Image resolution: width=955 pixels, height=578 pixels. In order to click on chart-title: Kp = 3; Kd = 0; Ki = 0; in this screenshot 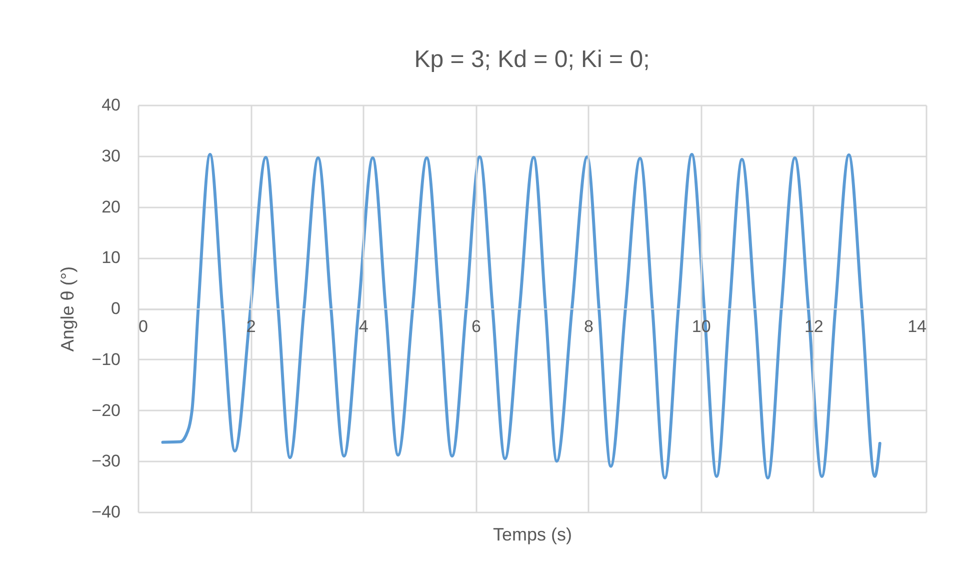, I will do `click(532, 59)`.